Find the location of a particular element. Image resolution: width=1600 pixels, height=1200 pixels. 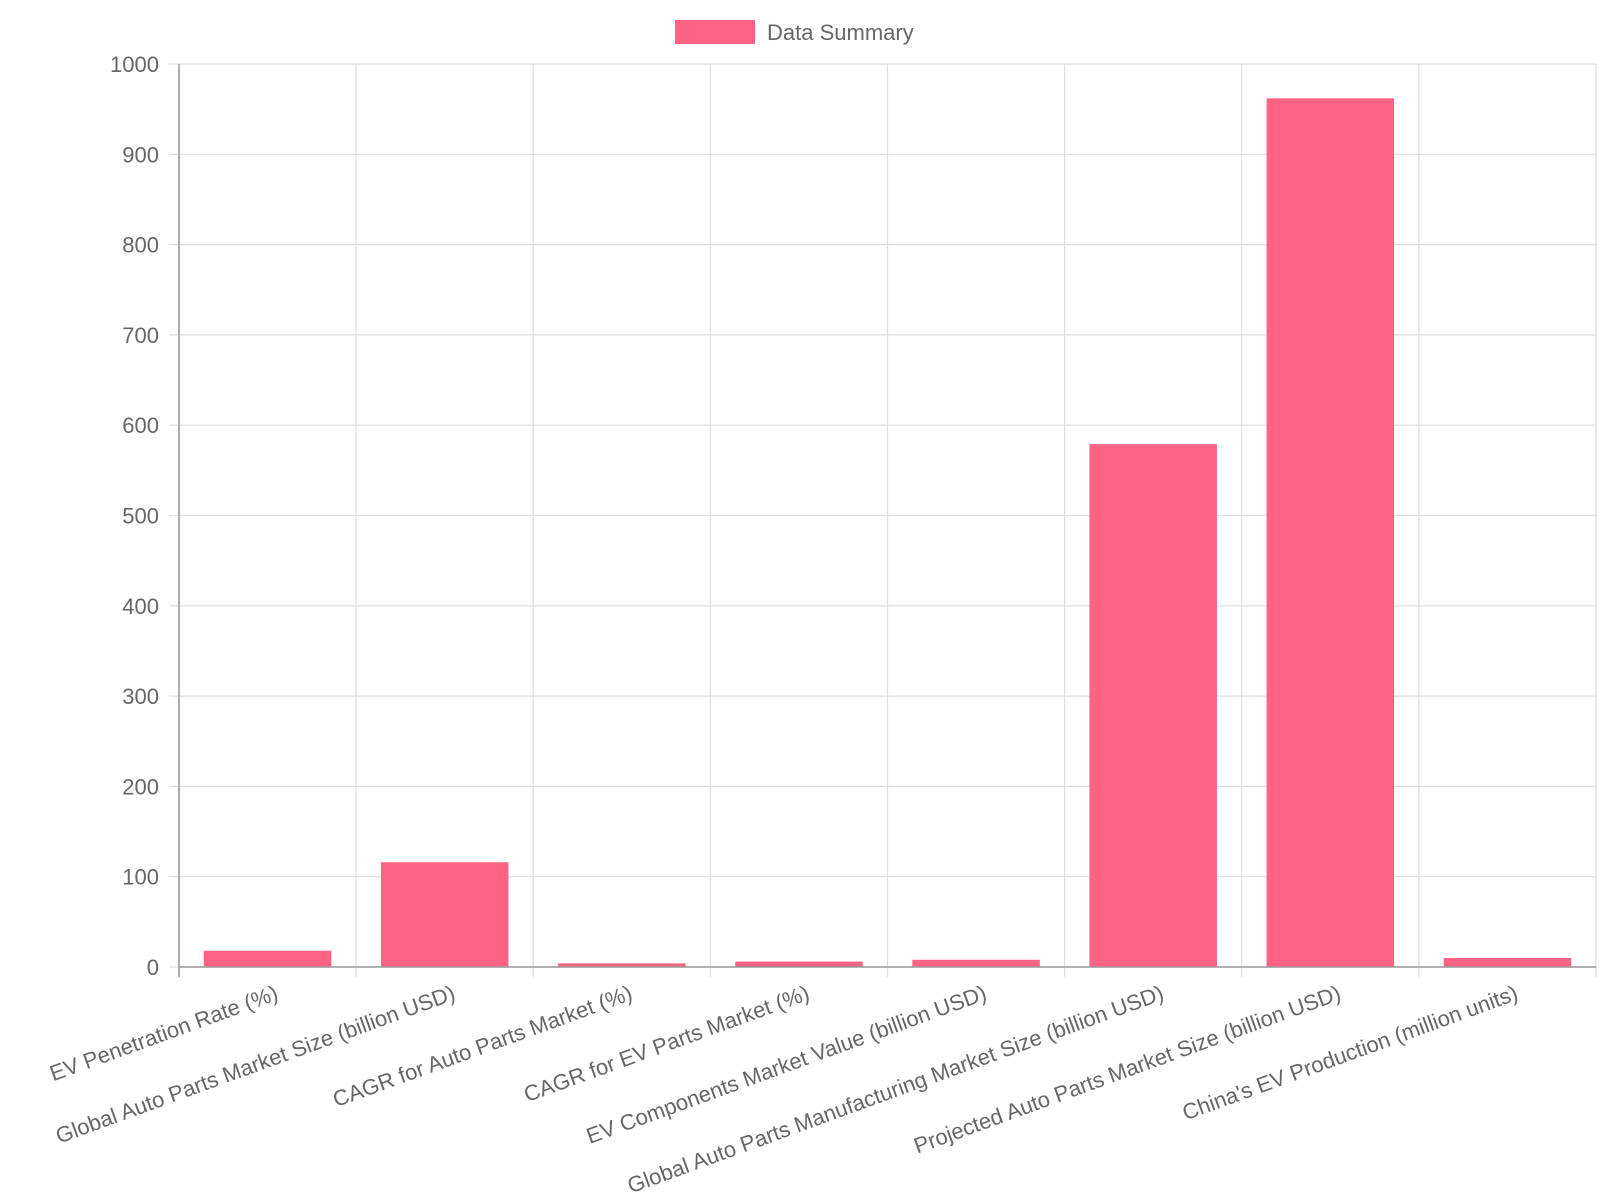

y-tick-label: 900 is located at coordinates (140, 154).